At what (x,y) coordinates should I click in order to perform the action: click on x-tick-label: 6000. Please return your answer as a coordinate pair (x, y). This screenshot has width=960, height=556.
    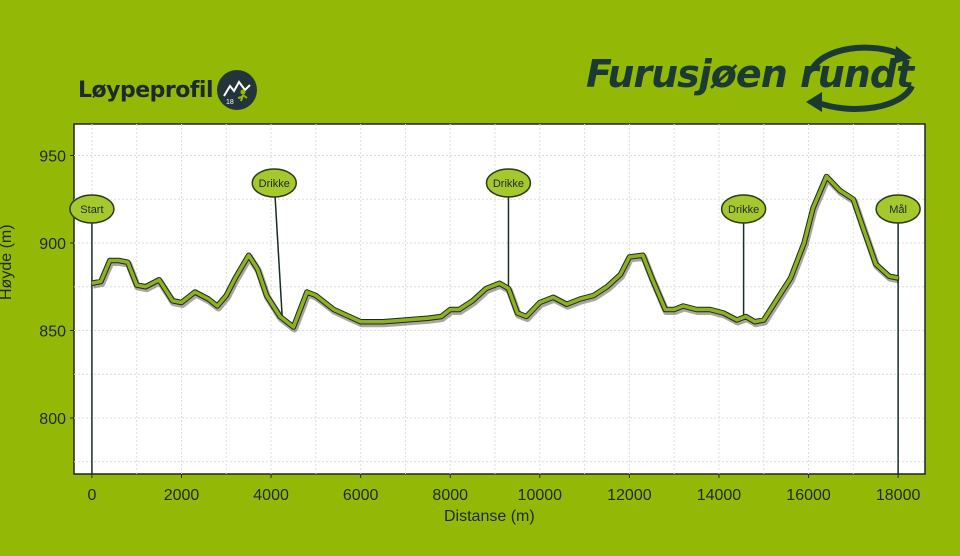
    Looking at the image, I should click on (361, 495).